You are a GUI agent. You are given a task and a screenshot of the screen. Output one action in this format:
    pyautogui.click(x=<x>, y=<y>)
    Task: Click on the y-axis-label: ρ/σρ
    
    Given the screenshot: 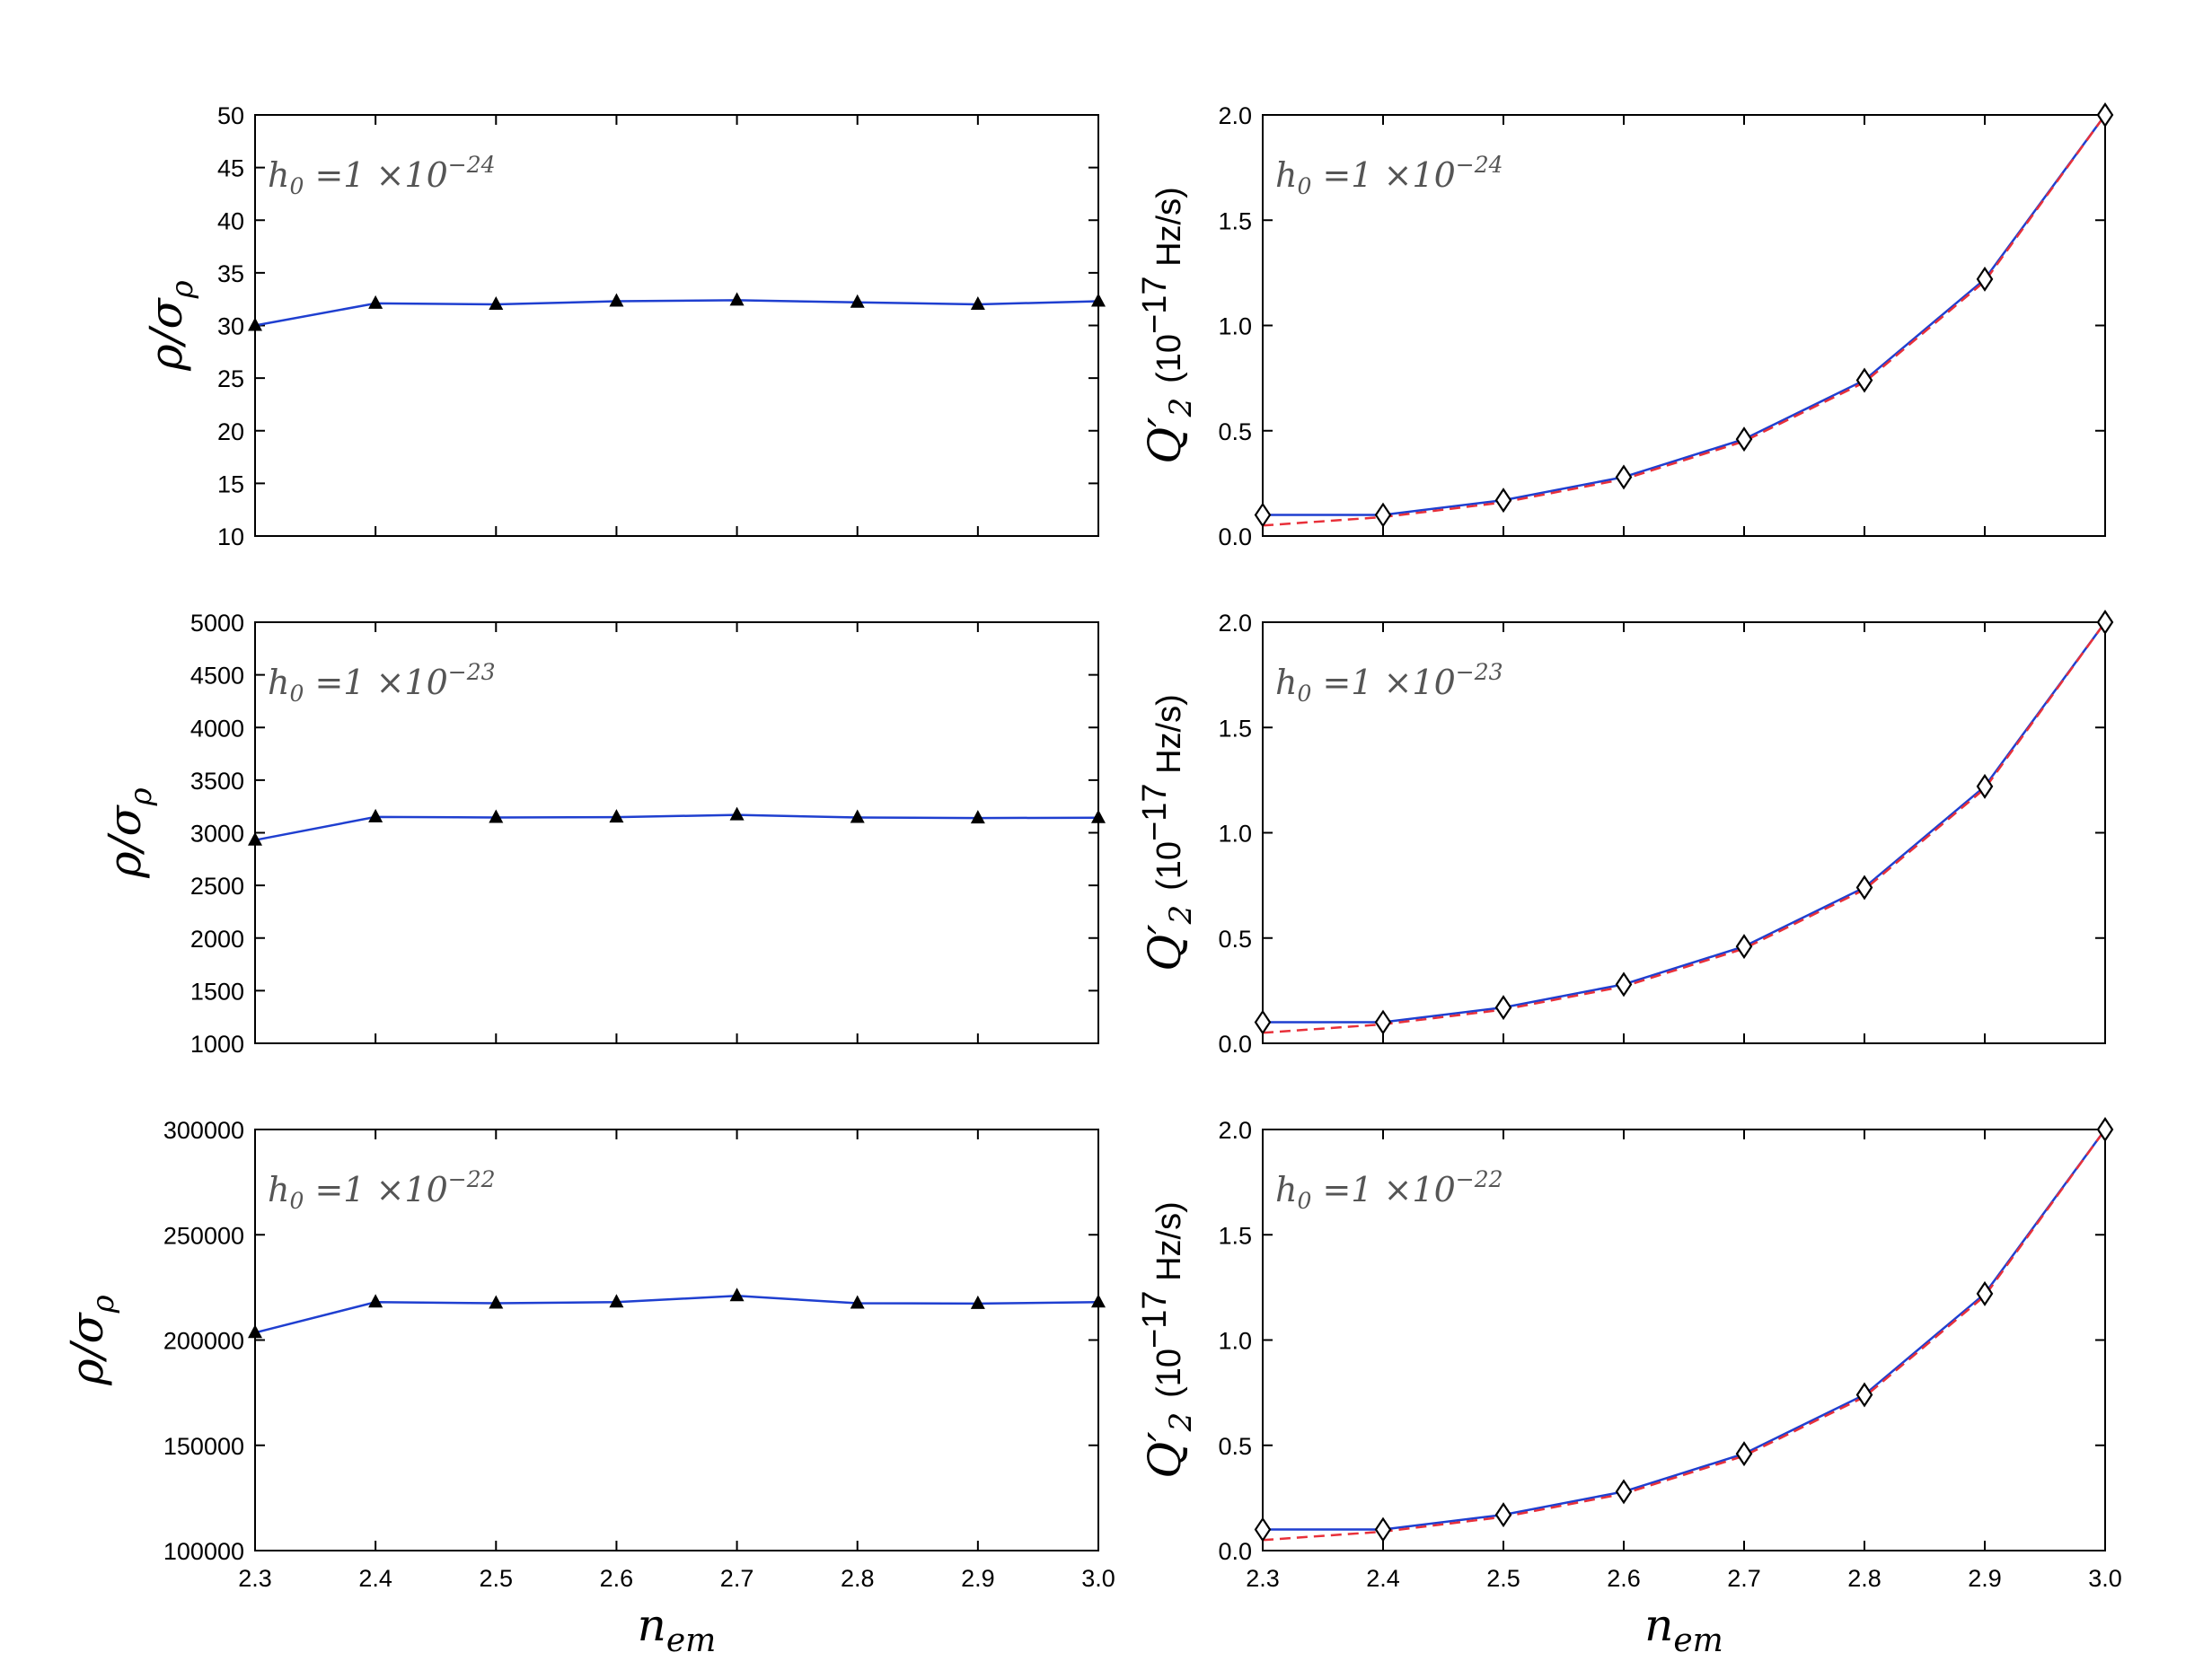 What is the action you would take?
    pyautogui.click(x=91, y=1340)
    